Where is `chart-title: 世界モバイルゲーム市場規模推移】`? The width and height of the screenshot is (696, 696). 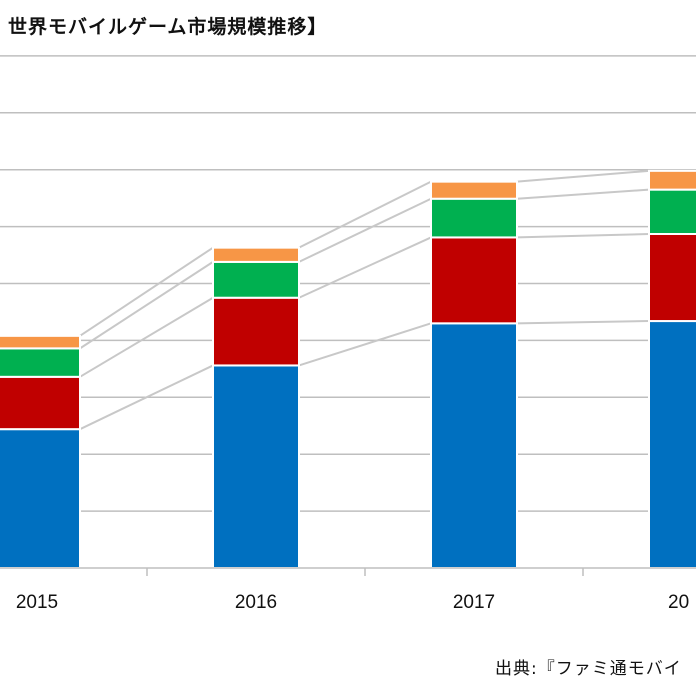 chart-title: 世界モバイルゲーム市場規模推移】 is located at coordinates (168, 27).